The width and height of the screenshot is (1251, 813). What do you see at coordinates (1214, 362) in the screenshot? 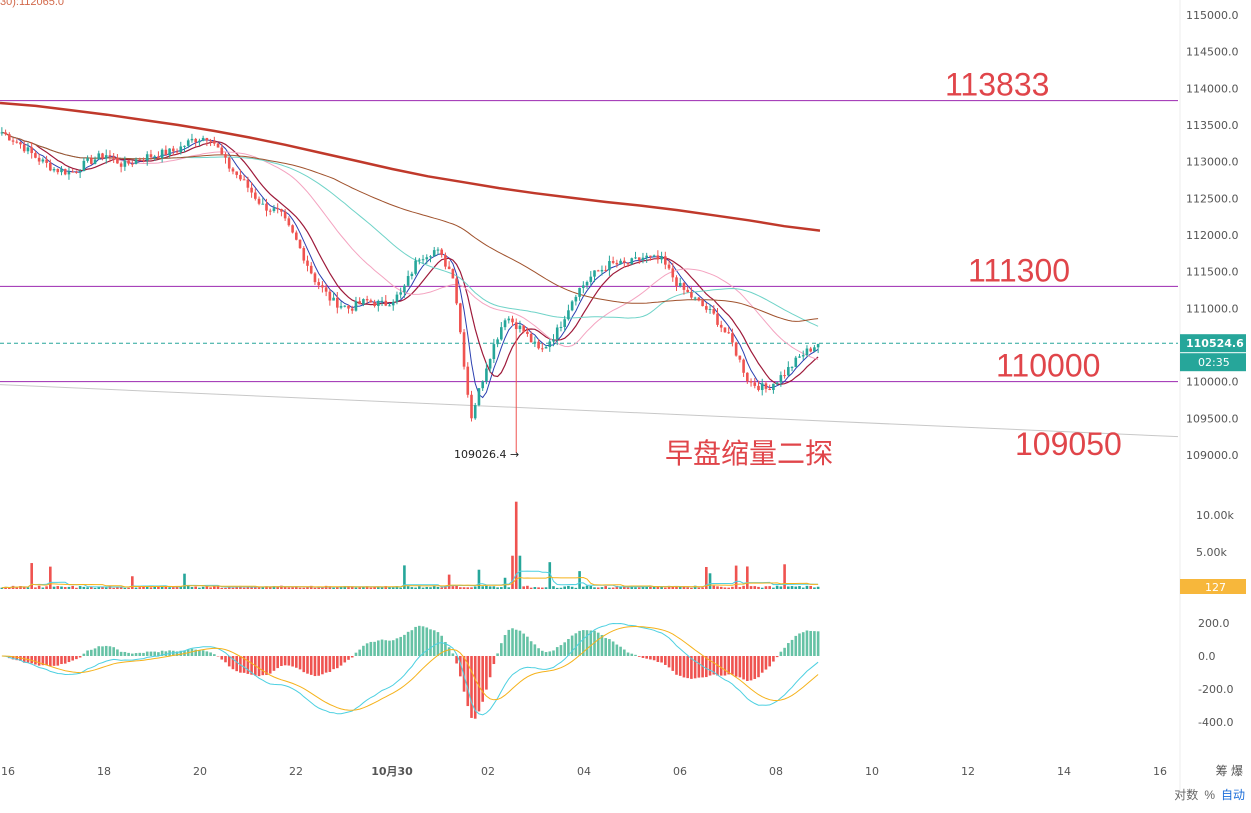
I see `countdown-text: 02:35` at bounding box center [1214, 362].